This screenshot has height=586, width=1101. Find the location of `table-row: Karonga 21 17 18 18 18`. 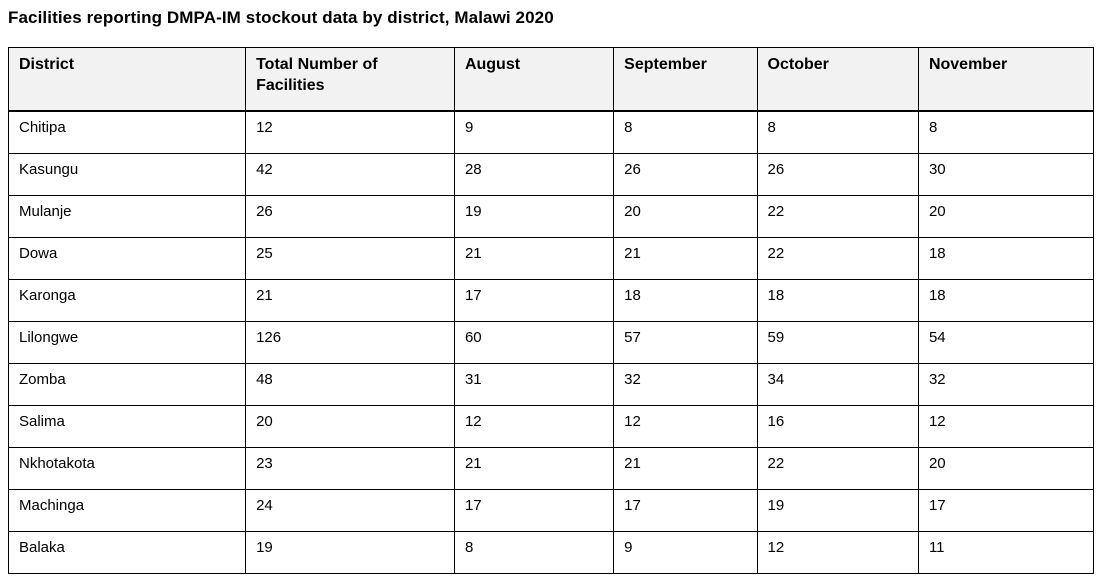

table-row: Karonga 21 17 18 18 18 is located at coordinates (551, 300).